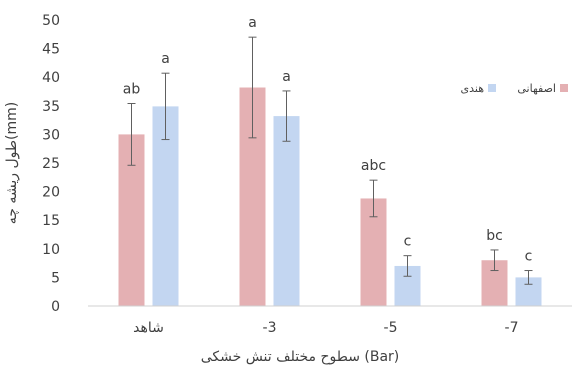 This screenshot has height=368, width=579. What do you see at coordinates (51, 78) in the screenshot?
I see `y-tick-label: 40` at bounding box center [51, 78].